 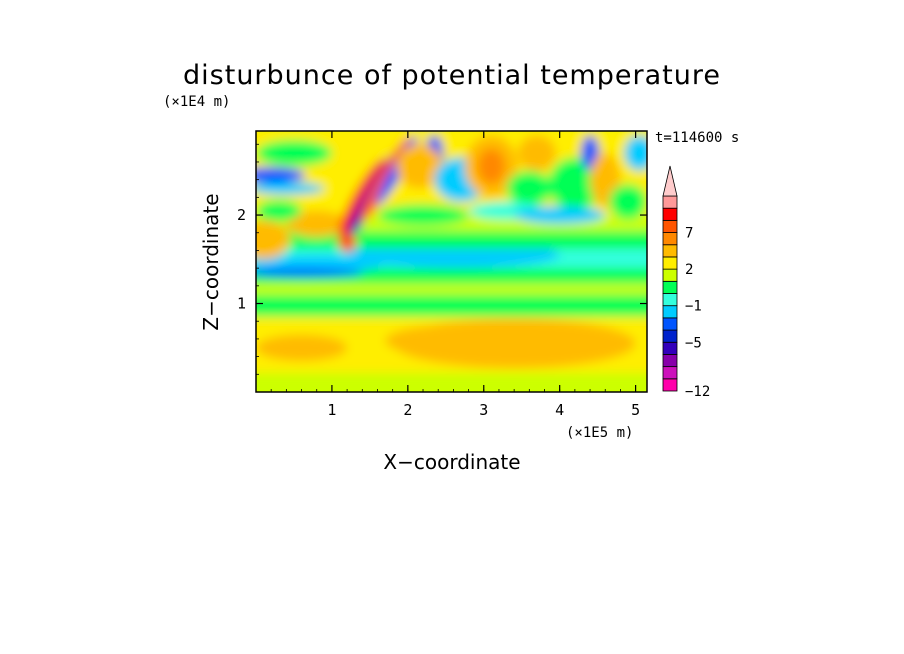 What do you see at coordinates (635, 410) in the screenshot?
I see `x-tick-label: 5` at bounding box center [635, 410].